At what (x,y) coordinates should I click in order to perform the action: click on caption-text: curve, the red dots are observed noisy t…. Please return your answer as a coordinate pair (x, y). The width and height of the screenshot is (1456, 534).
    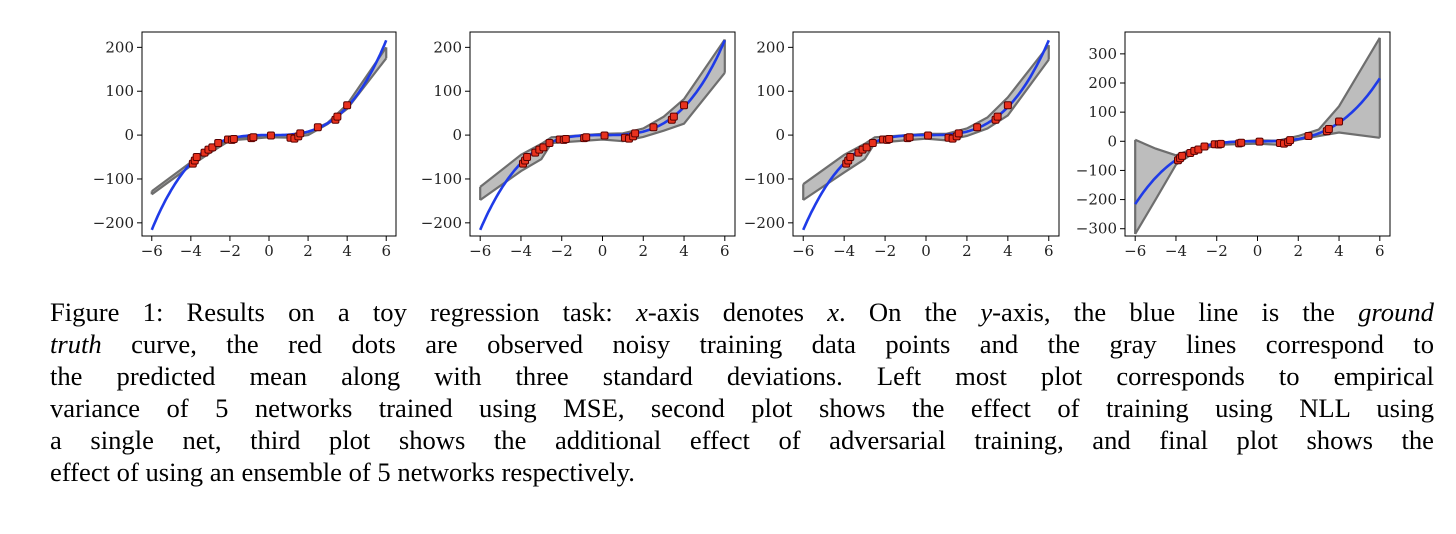
    Looking at the image, I should click on (767, 344).